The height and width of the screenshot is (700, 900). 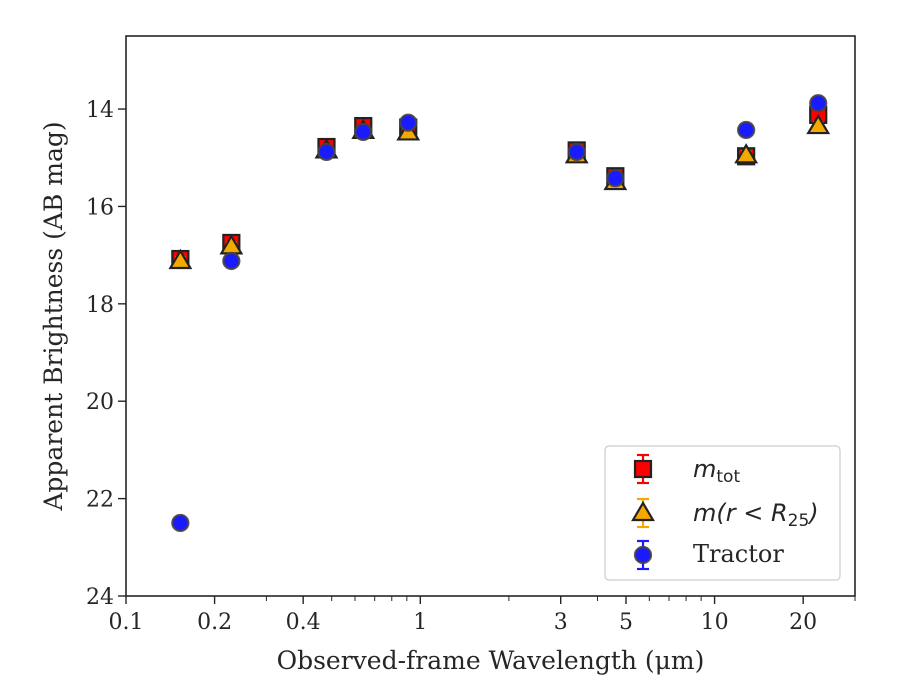 What do you see at coordinates (812, 513) in the screenshot?
I see `legend-label-mr25-close: )` at bounding box center [812, 513].